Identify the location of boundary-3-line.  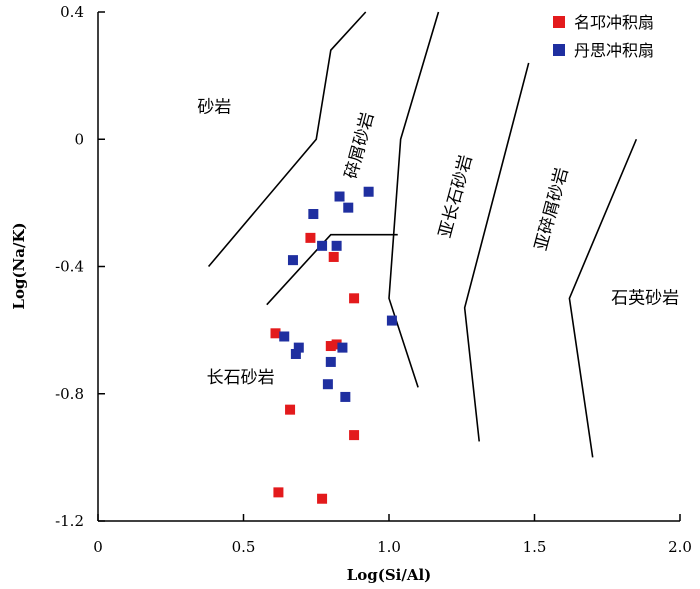
(414, 199).